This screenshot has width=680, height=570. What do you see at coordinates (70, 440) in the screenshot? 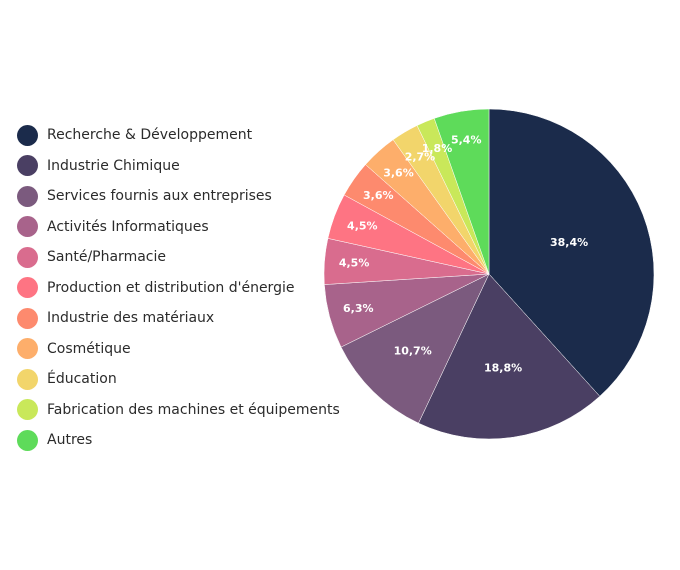
I see `legend-label: Autres` at bounding box center [70, 440].